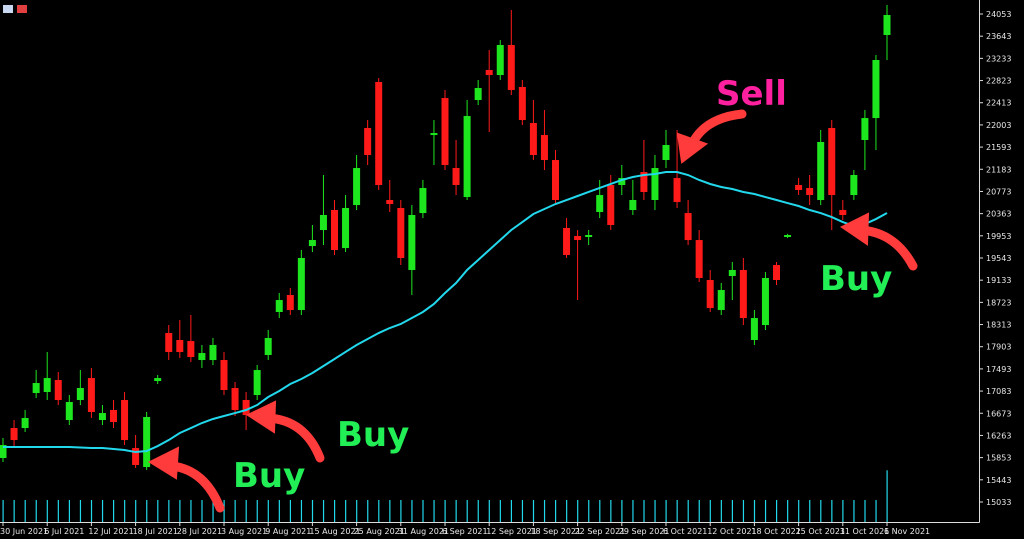  I want to click on x-tick-label: 18 Oct 2021, so click(775, 531).